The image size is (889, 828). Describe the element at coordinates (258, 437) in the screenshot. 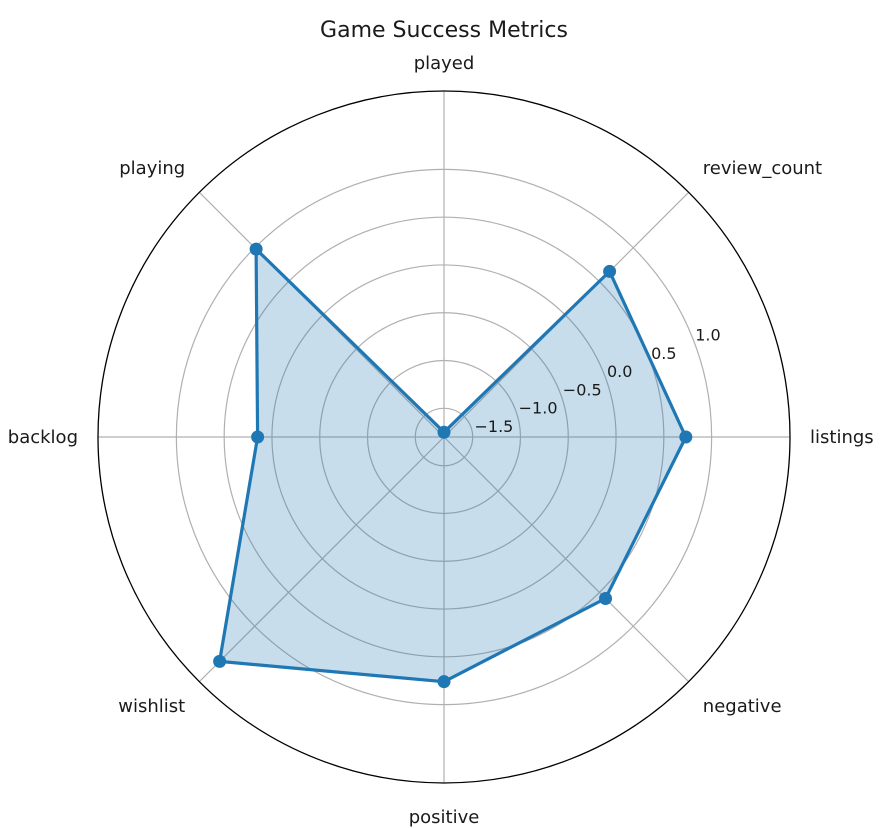

I see `data-point-backlog` at that location.